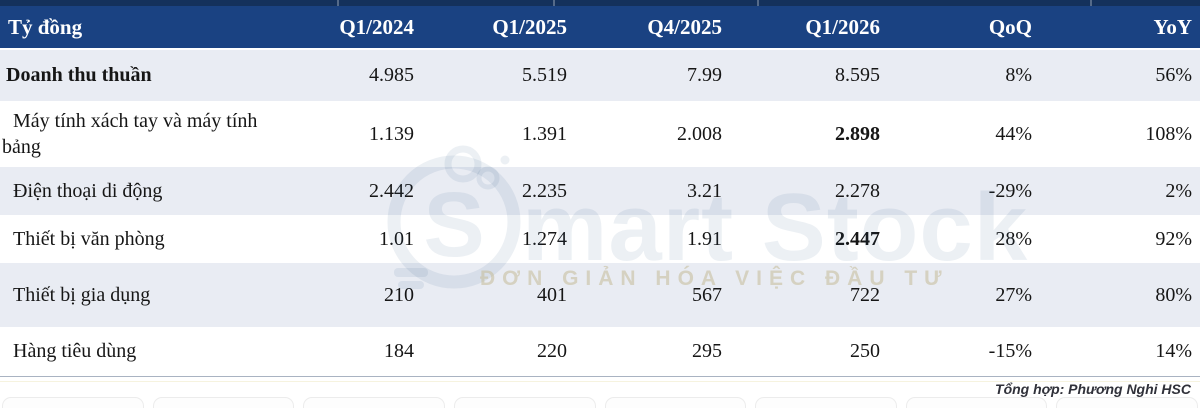  What do you see at coordinates (399, 351) in the screenshot?
I see `cell-value: 184` at bounding box center [399, 351].